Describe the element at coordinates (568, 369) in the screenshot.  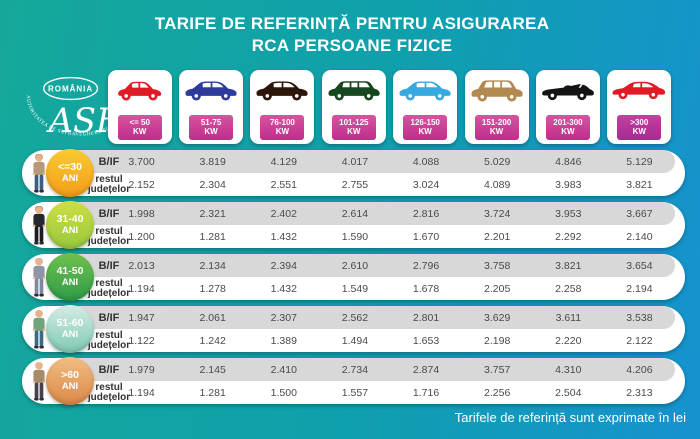
I see `tariff-value: 4.310` at that location.